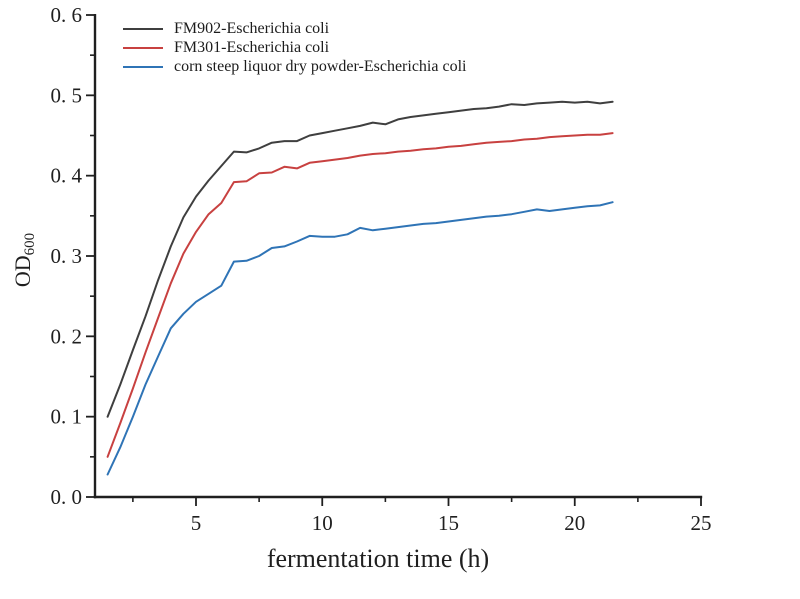 Image resolution: width=800 pixels, height=599 pixels. I want to click on y-tick-label: 0. 1, so click(67, 417).